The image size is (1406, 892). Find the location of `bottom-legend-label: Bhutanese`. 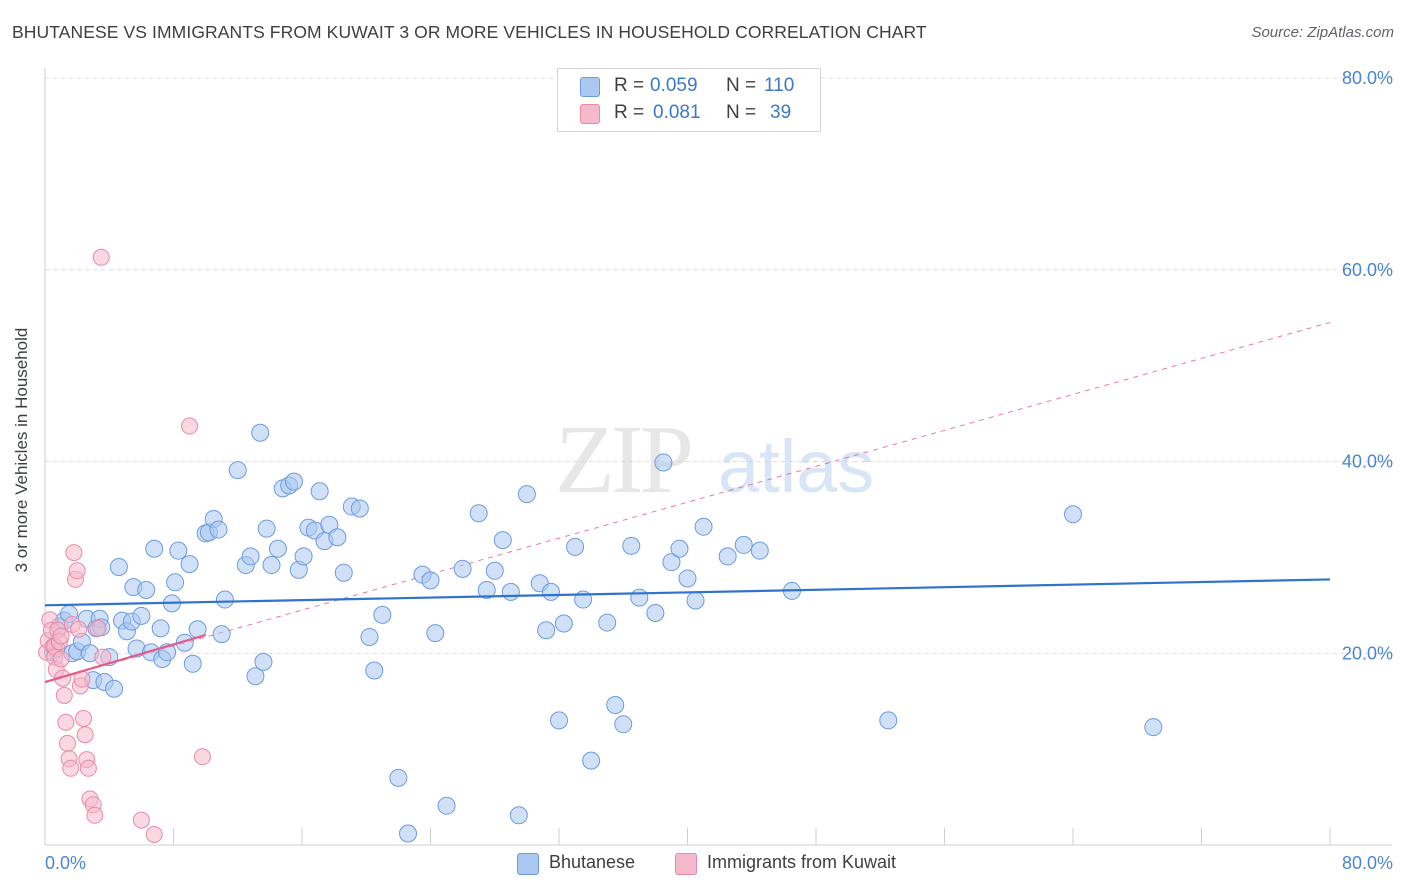

bottom-legend-label: Bhutanese is located at coordinates (592, 862).